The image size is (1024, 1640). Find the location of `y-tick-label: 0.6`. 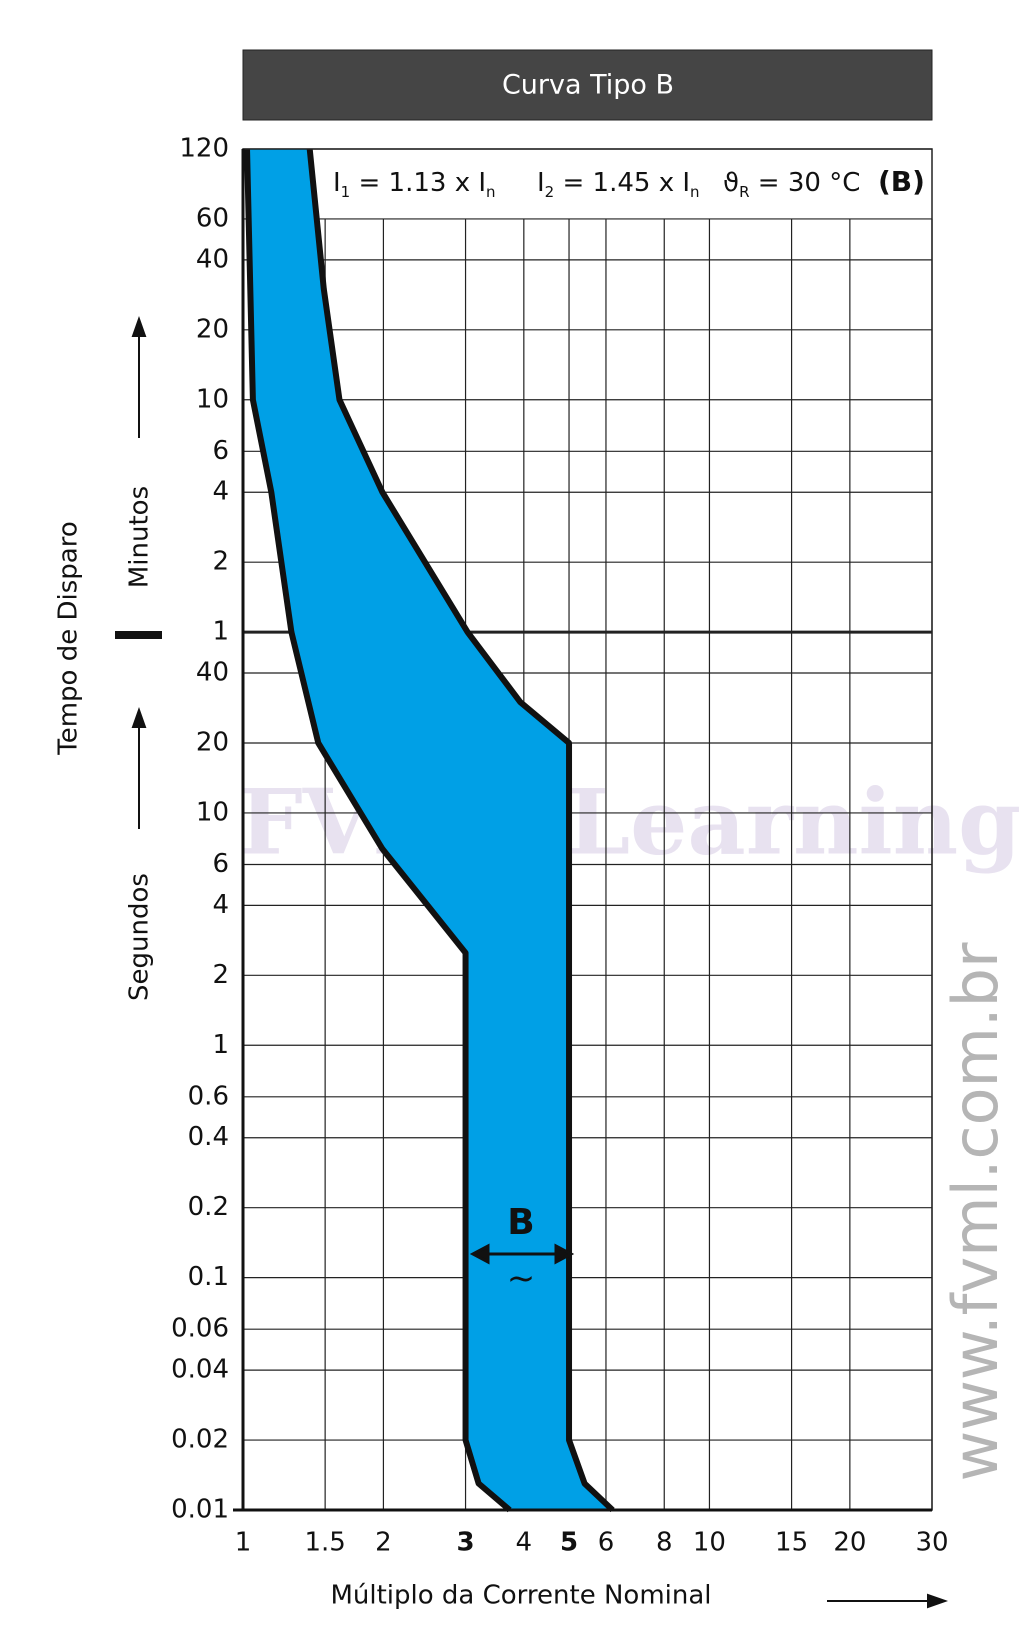

y-tick-label: 0.6 is located at coordinates (208, 1096).